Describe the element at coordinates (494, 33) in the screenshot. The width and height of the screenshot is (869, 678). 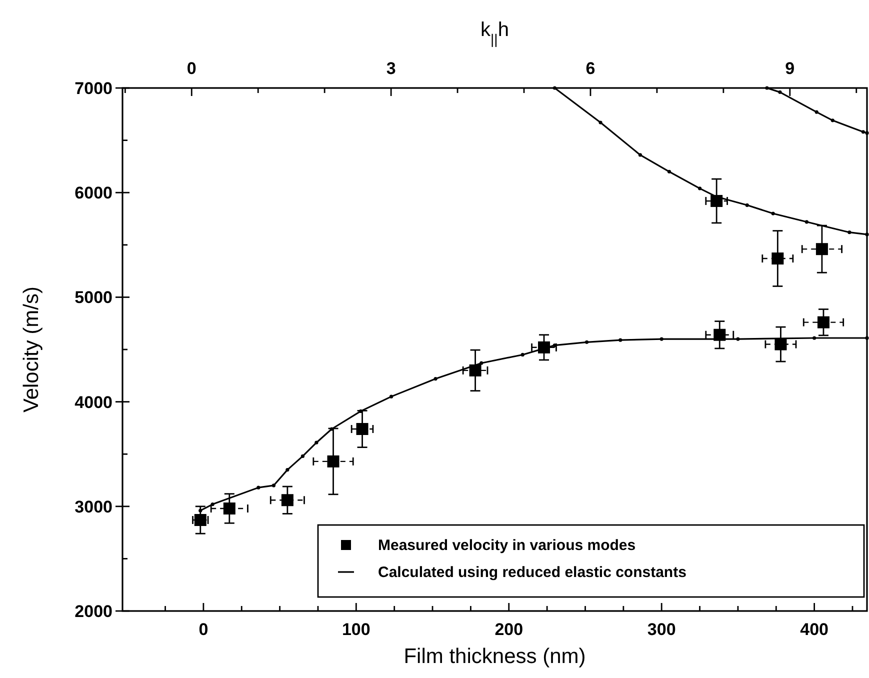
I see `x2-axis-title: k$_{||}$h` at that location.